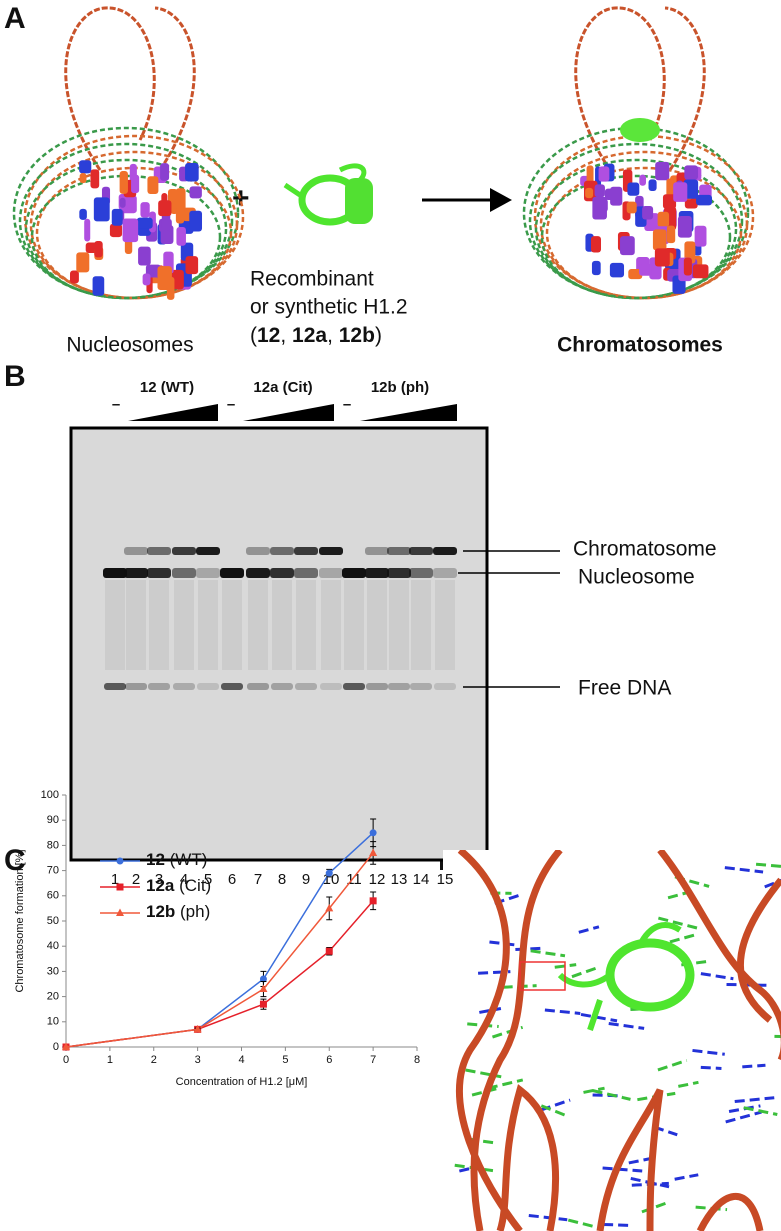  I want to click on y-tick-label: 20, so click(53, 997).